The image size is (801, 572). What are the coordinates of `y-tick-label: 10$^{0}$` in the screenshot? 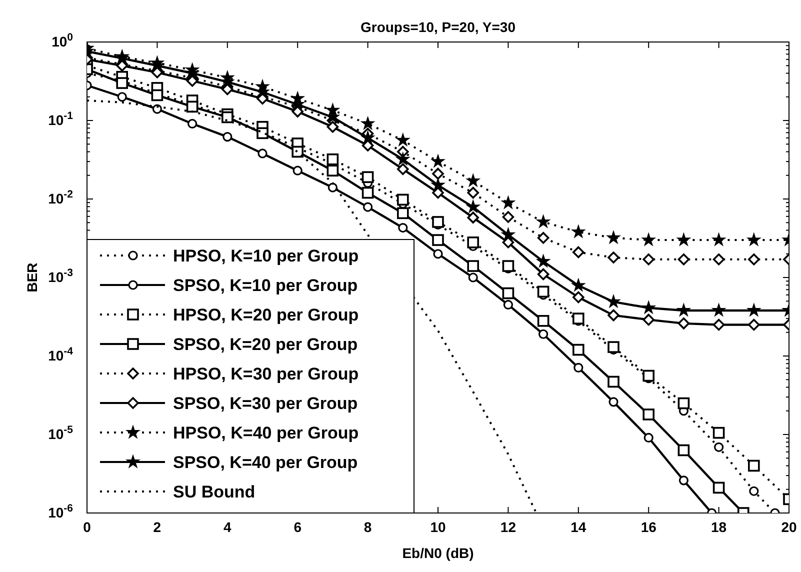 It's located at (63, 40).